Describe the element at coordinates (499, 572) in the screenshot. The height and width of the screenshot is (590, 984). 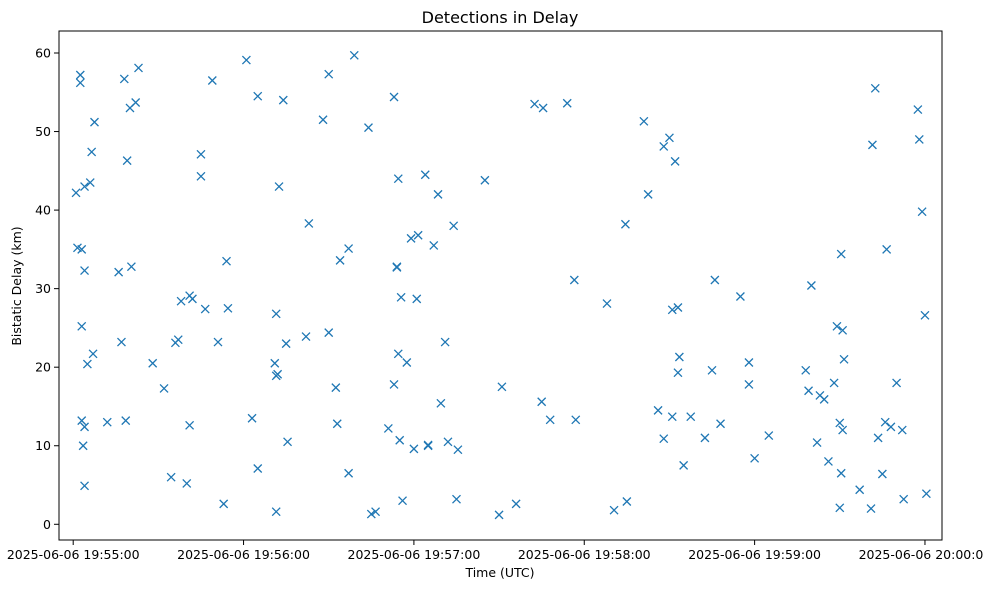
I see `x-axis-label: Time (UTC)` at that location.